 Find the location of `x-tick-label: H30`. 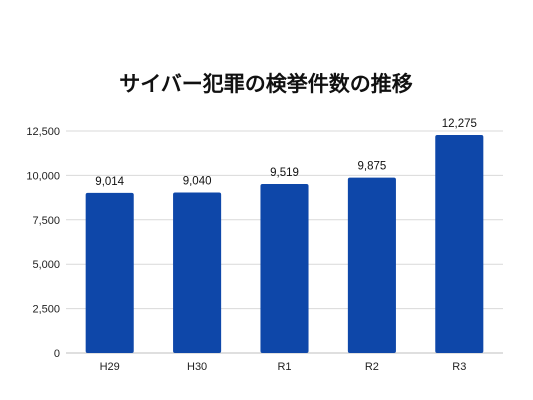

x-tick-label: H30 is located at coordinates (197, 367).